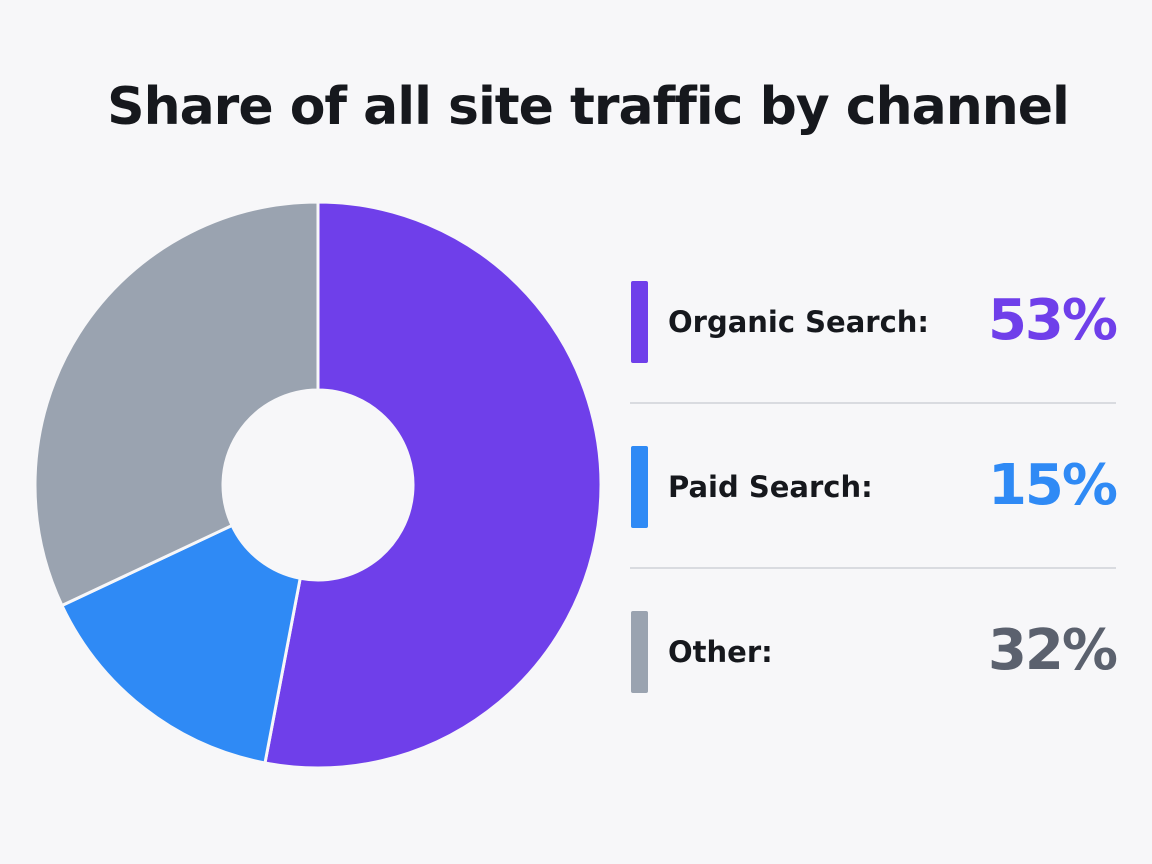 Image resolution: width=1152 pixels, height=864 pixels. What do you see at coordinates (1052, 320) in the screenshot?
I see `value-label: 53%` at bounding box center [1052, 320].